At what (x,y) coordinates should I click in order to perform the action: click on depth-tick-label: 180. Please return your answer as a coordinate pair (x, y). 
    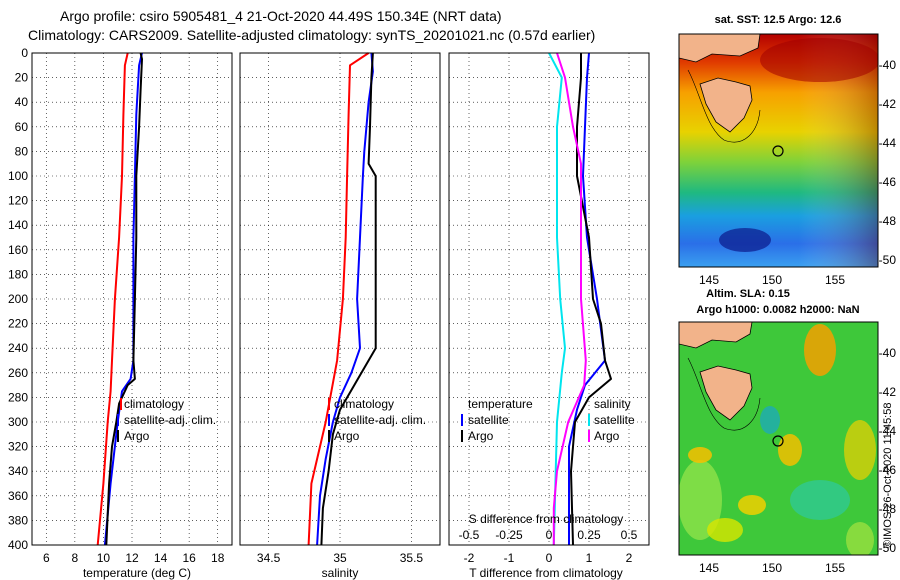
    Looking at the image, I should click on (18, 274).